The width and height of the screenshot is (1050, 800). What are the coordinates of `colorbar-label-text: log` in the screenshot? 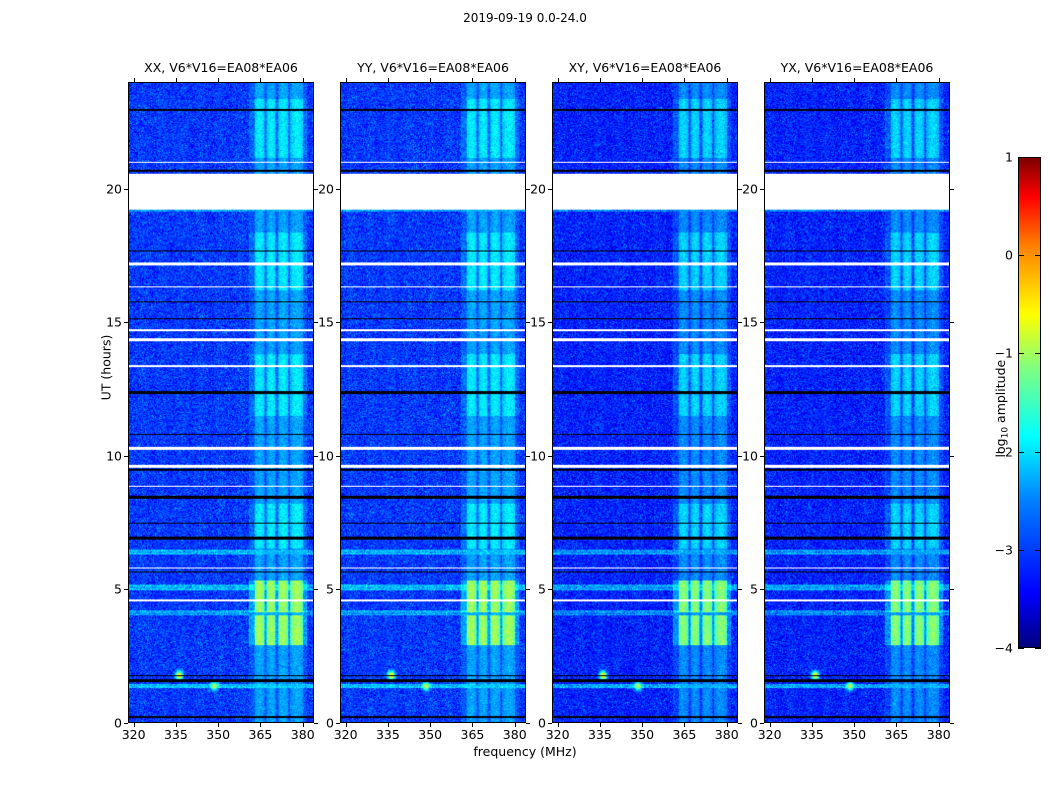 It's located at (1001, 448).